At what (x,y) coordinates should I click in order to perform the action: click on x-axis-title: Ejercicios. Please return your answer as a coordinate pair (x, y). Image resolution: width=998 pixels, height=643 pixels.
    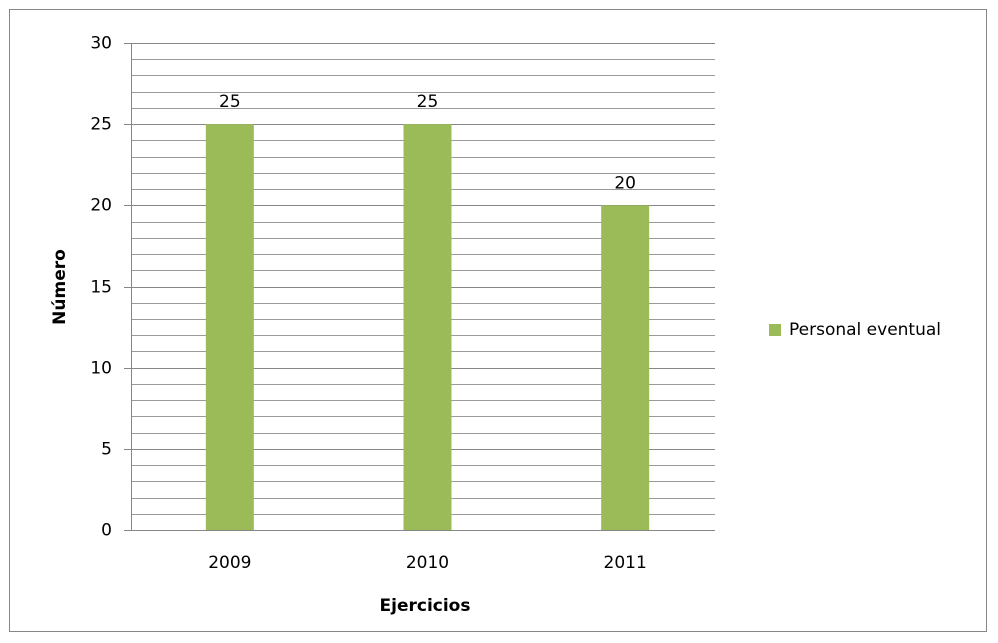
    Looking at the image, I should click on (425, 606).